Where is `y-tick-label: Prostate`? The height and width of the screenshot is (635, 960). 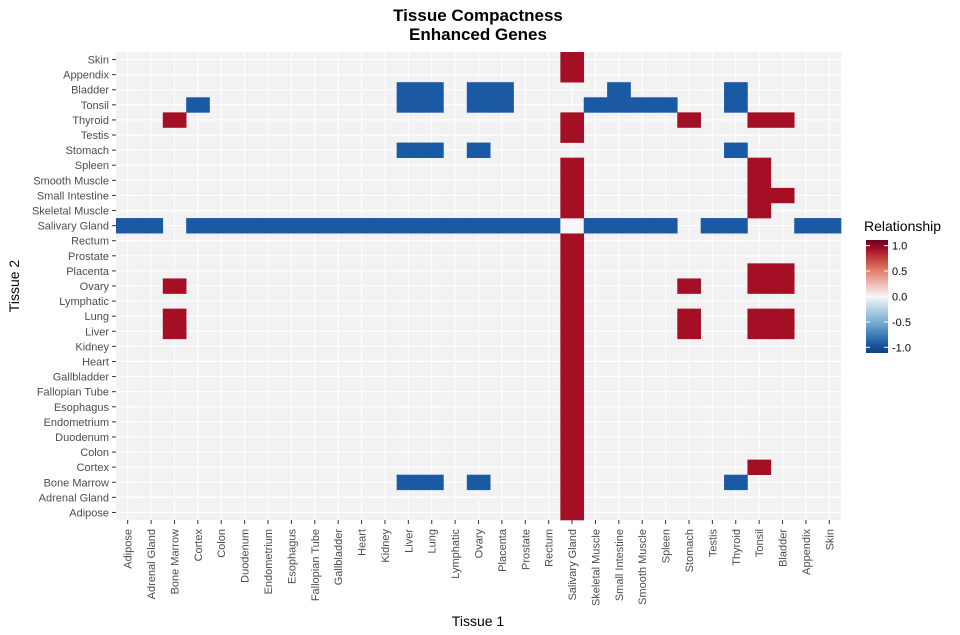
y-tick-label: Prostate is located at coordinates (88, 257).